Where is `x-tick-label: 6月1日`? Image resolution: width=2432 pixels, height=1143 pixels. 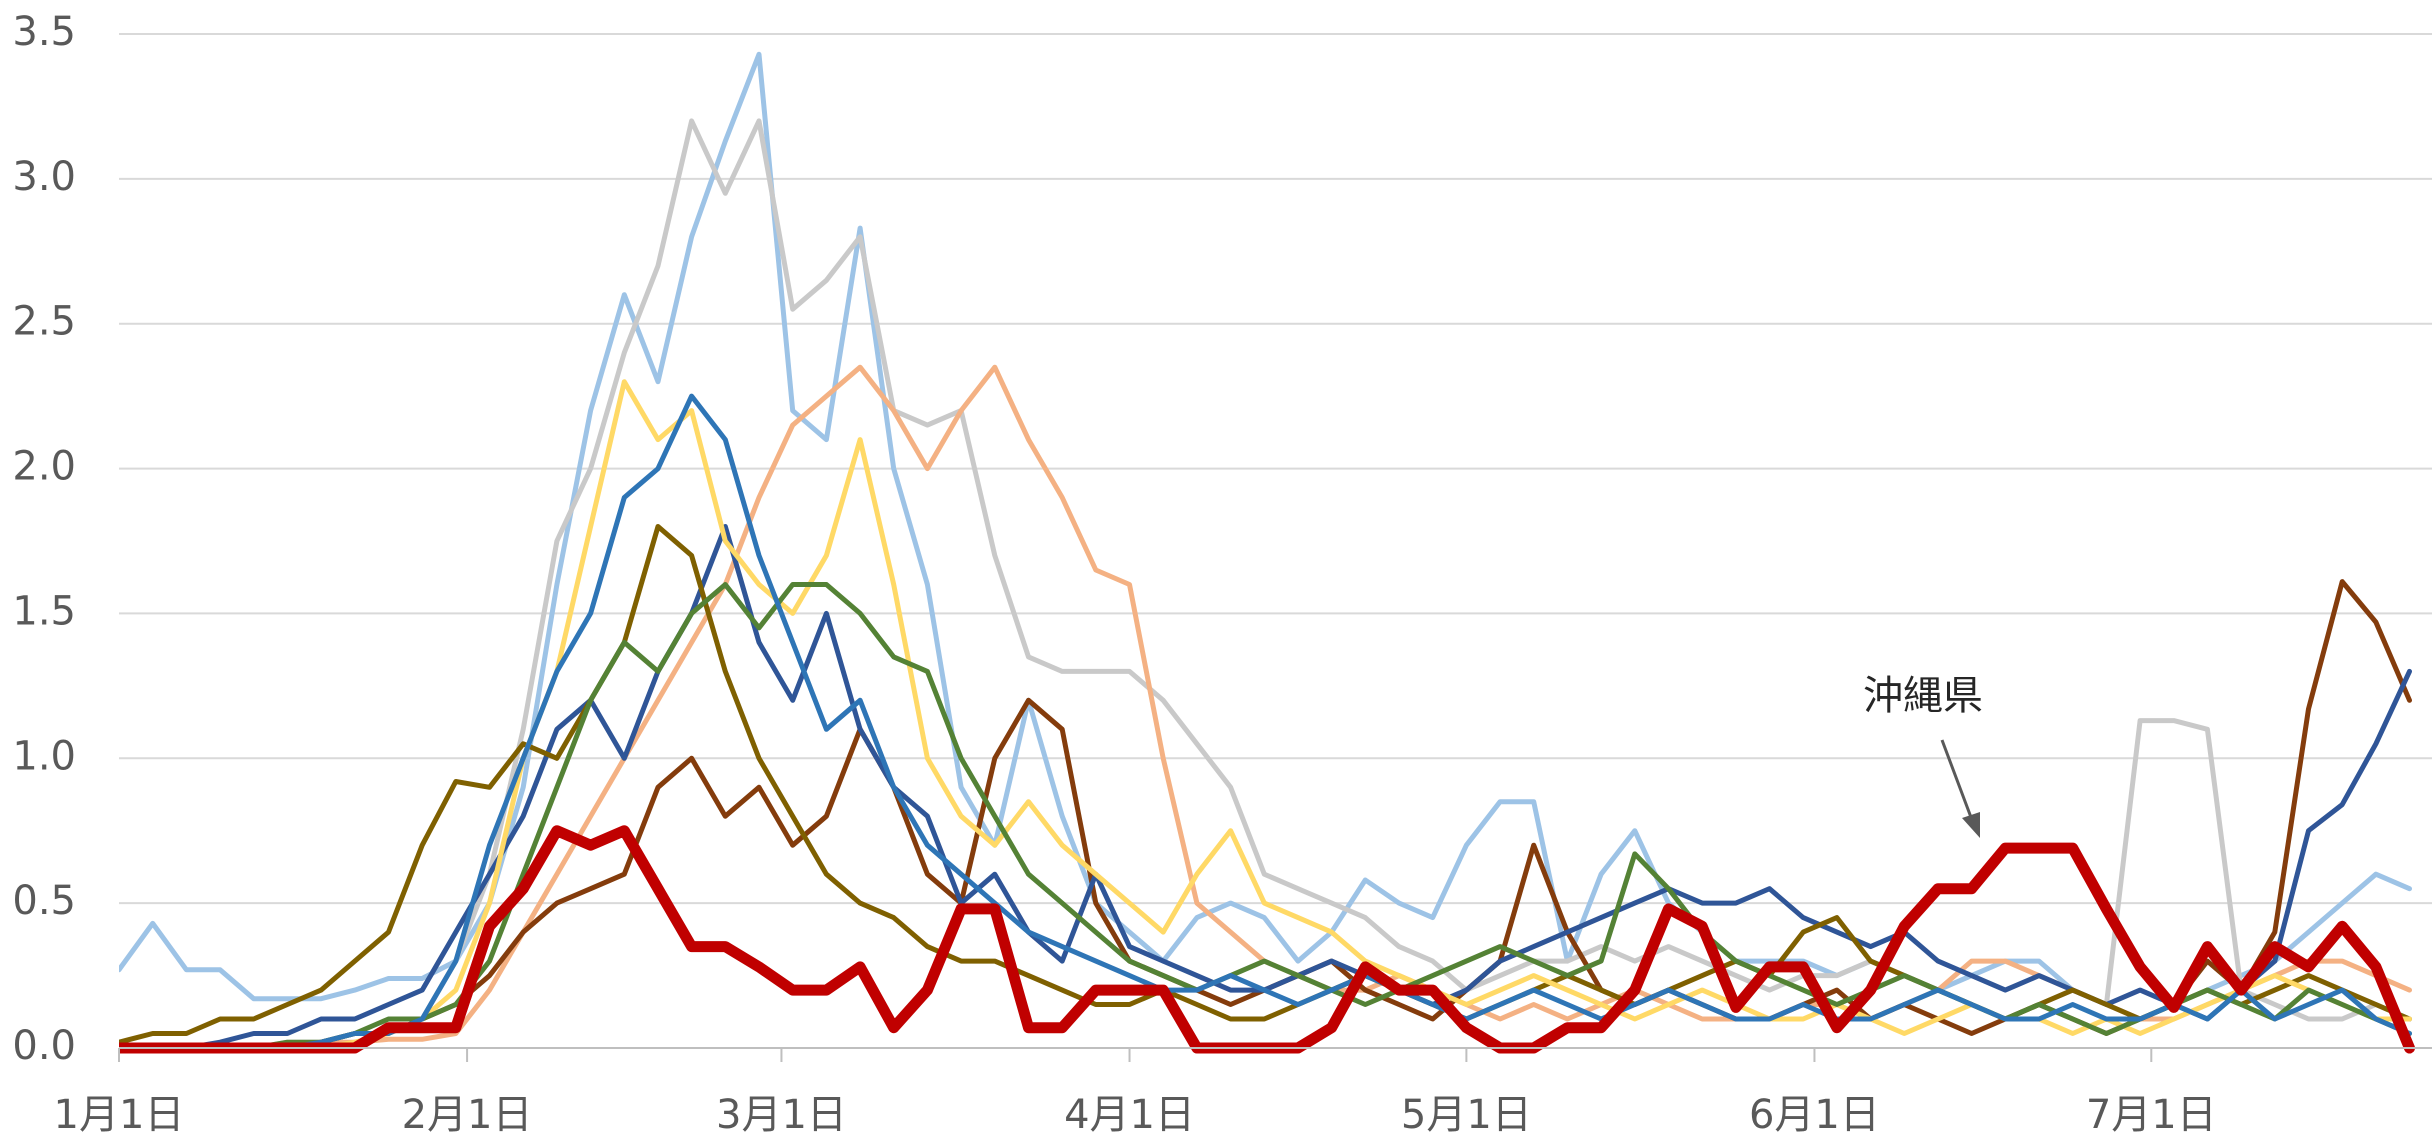 x-tick-label: 6月1日 is located at coordinates (1814, 1115).